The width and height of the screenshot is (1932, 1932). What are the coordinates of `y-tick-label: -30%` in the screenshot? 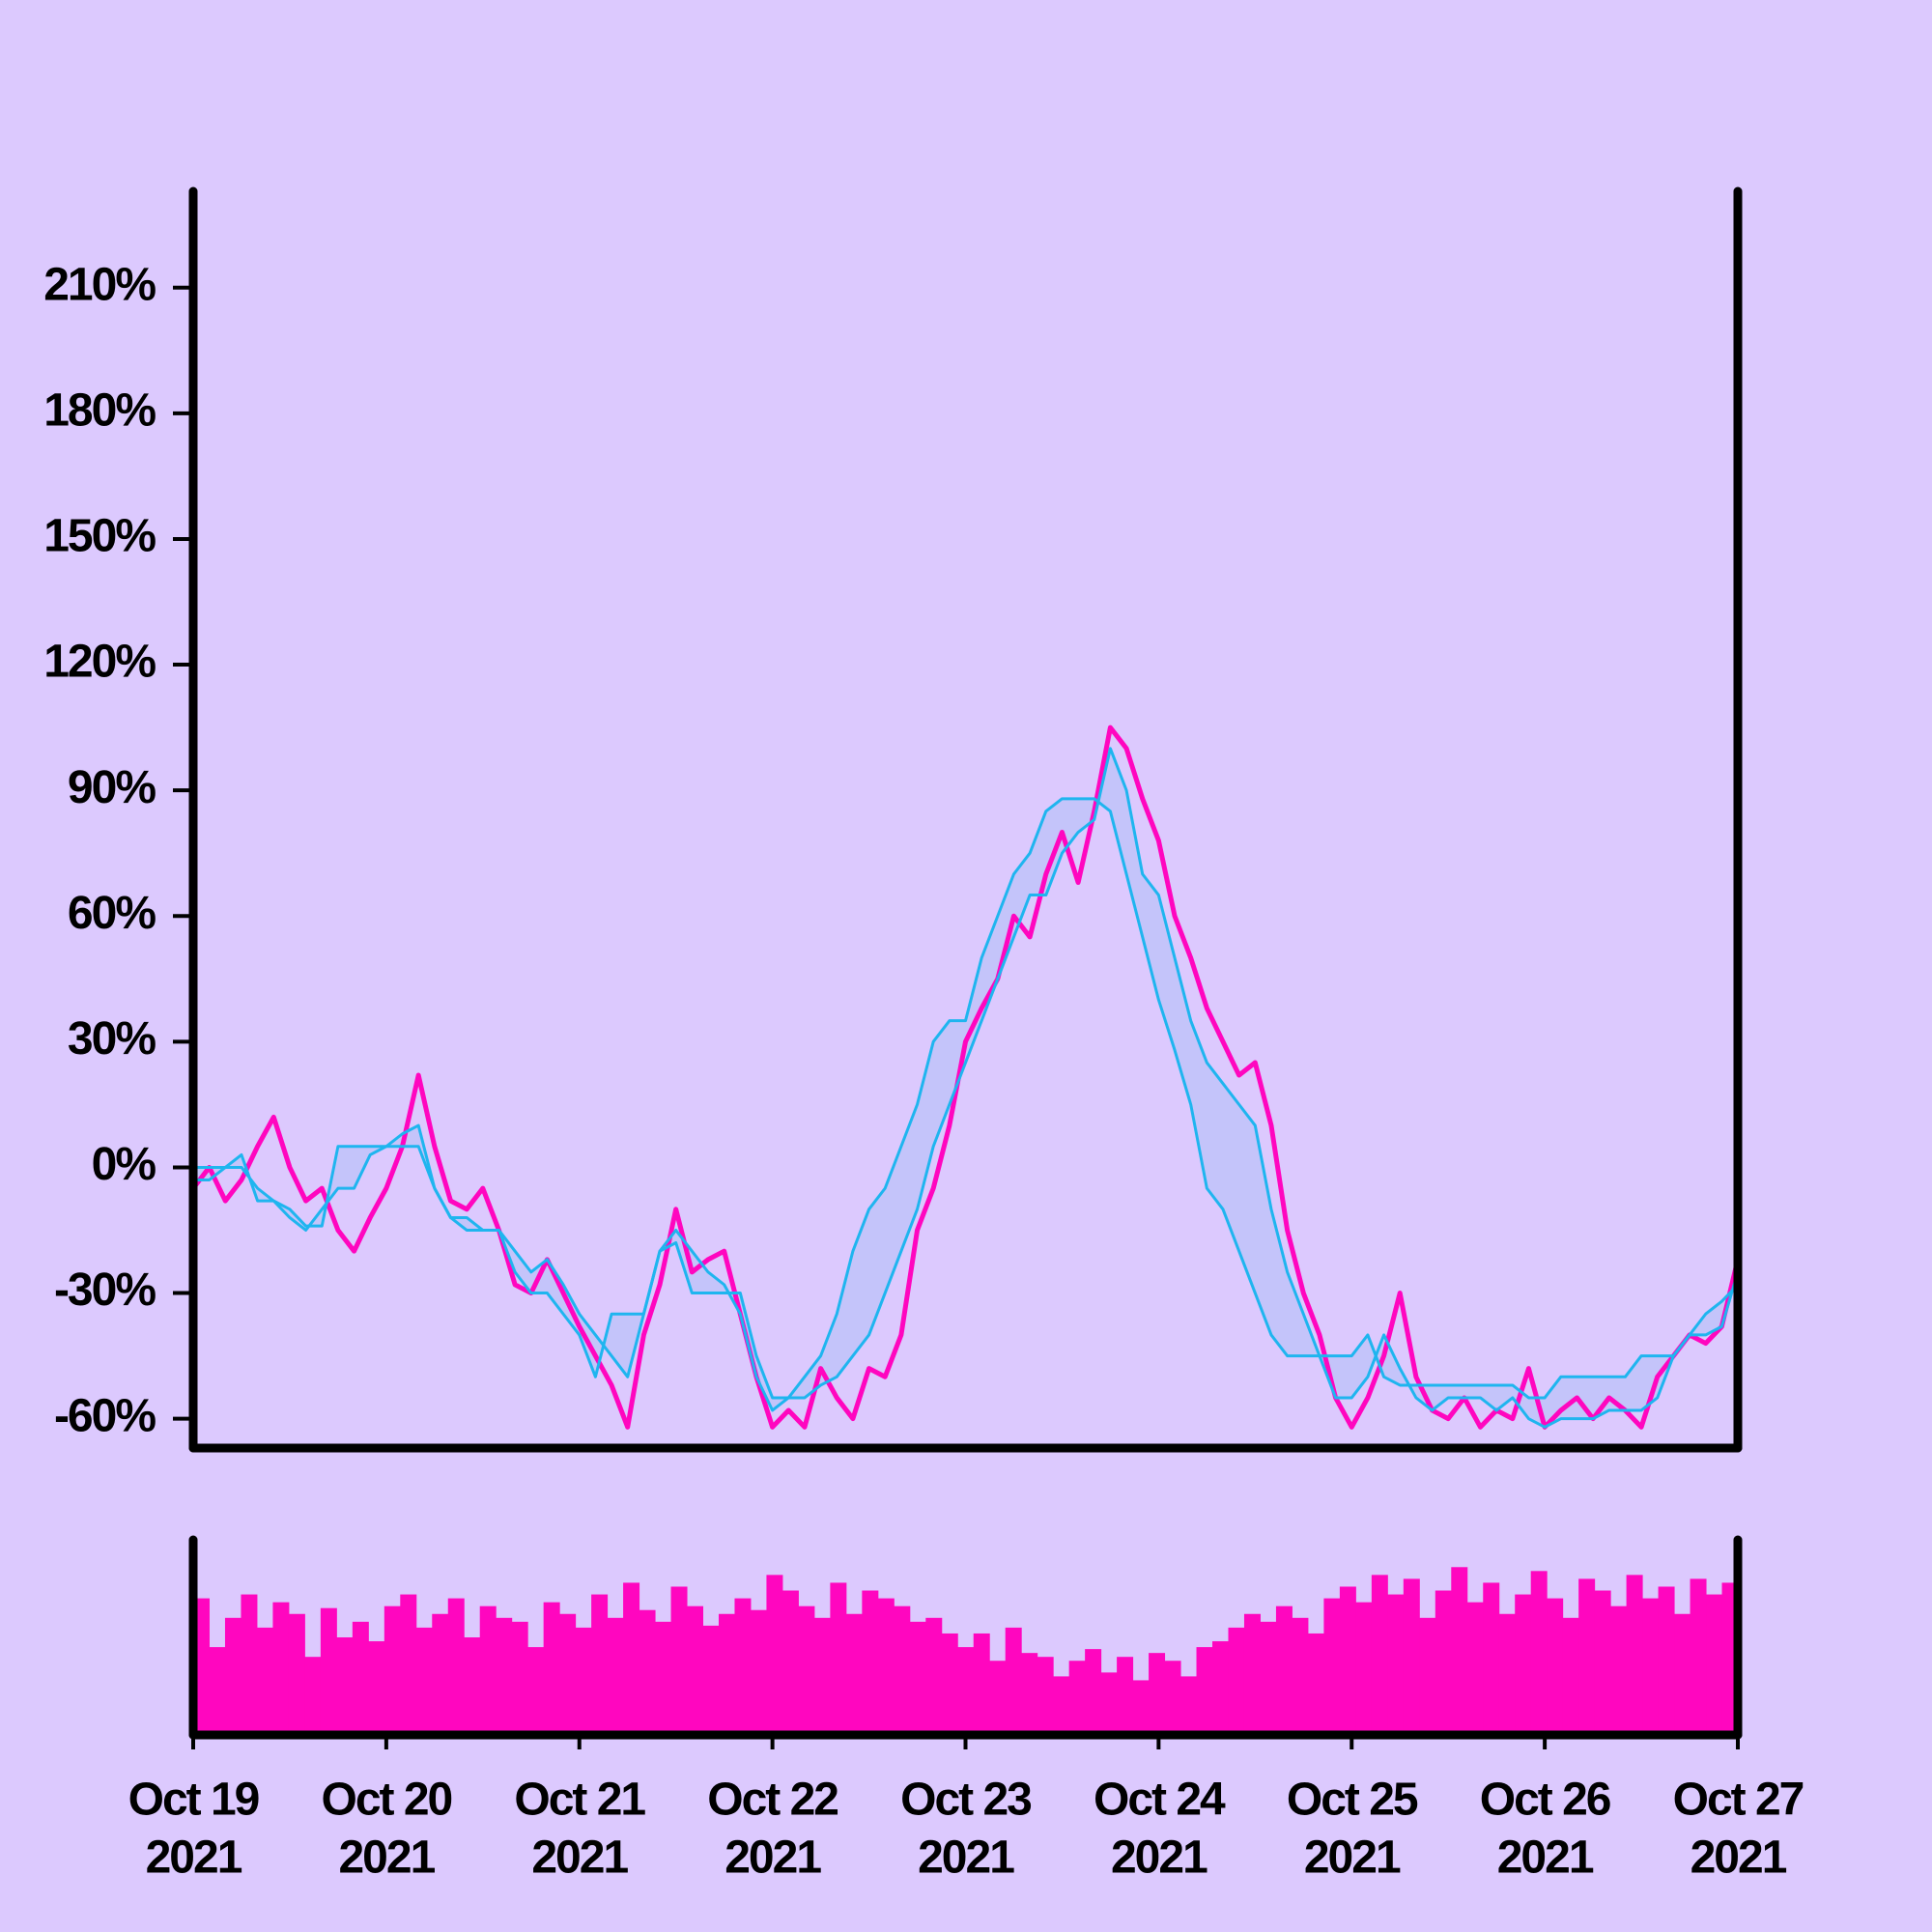 It's located at (105, 1290).